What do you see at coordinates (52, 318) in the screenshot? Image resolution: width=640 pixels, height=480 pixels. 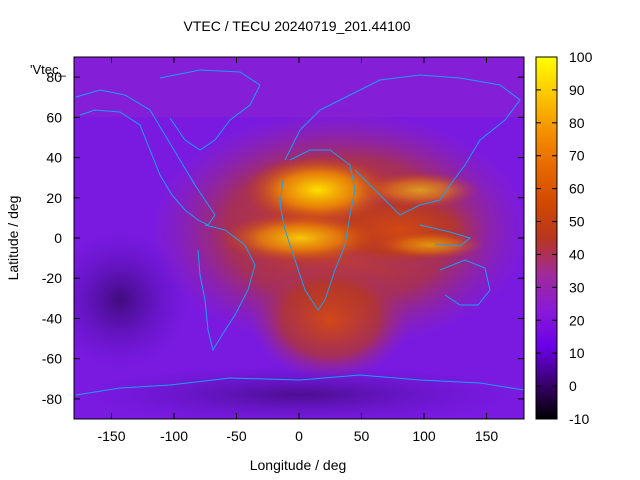 I see `y-tick-label: -40` at bounding box center [52, 318].